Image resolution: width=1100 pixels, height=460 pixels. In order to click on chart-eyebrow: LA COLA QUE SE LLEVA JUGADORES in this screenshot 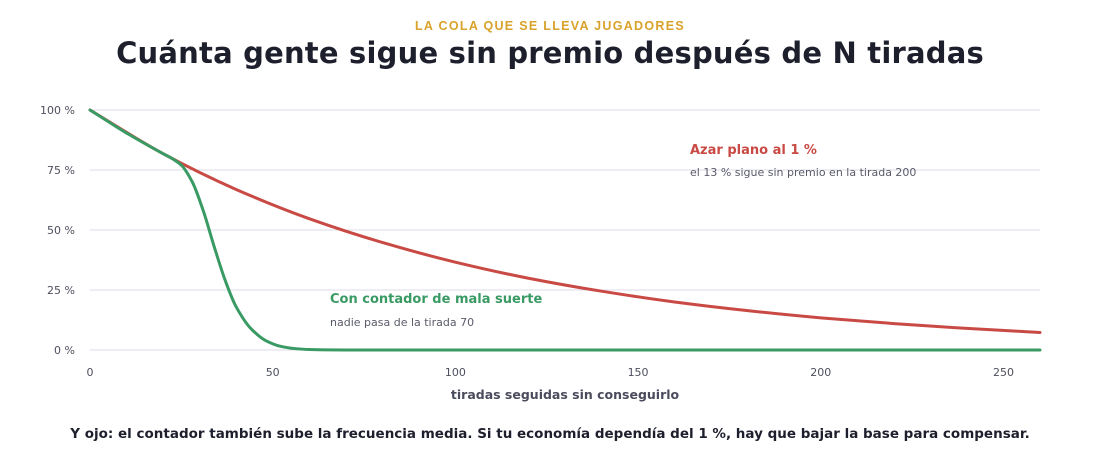, I will do `click(550, 26)`.